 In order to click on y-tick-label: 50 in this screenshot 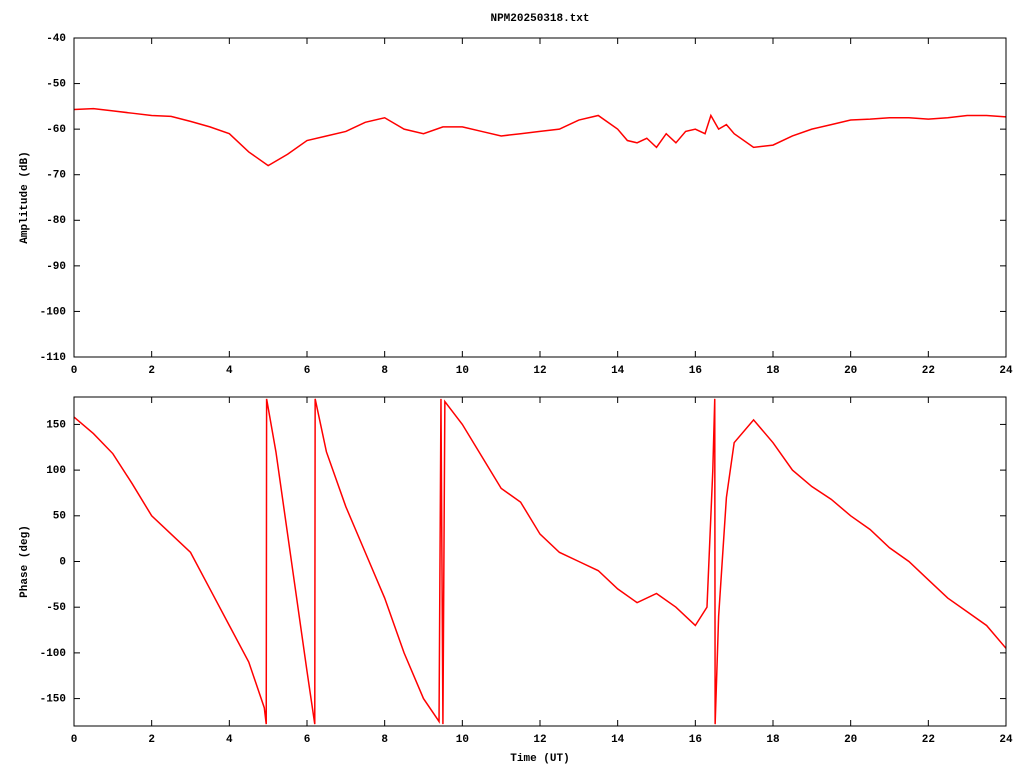, I will do `click(59, 517)`.